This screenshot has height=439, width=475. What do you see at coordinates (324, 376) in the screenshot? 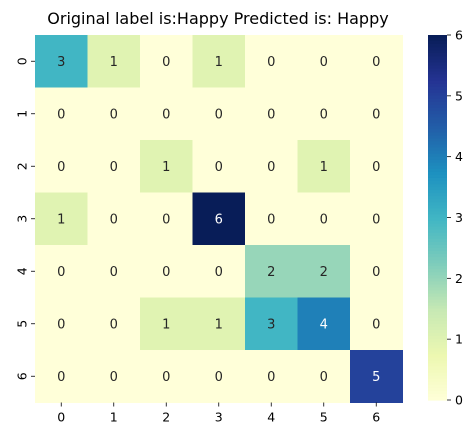
I see `cell-r6-c5` at bounding box center [324, 376].